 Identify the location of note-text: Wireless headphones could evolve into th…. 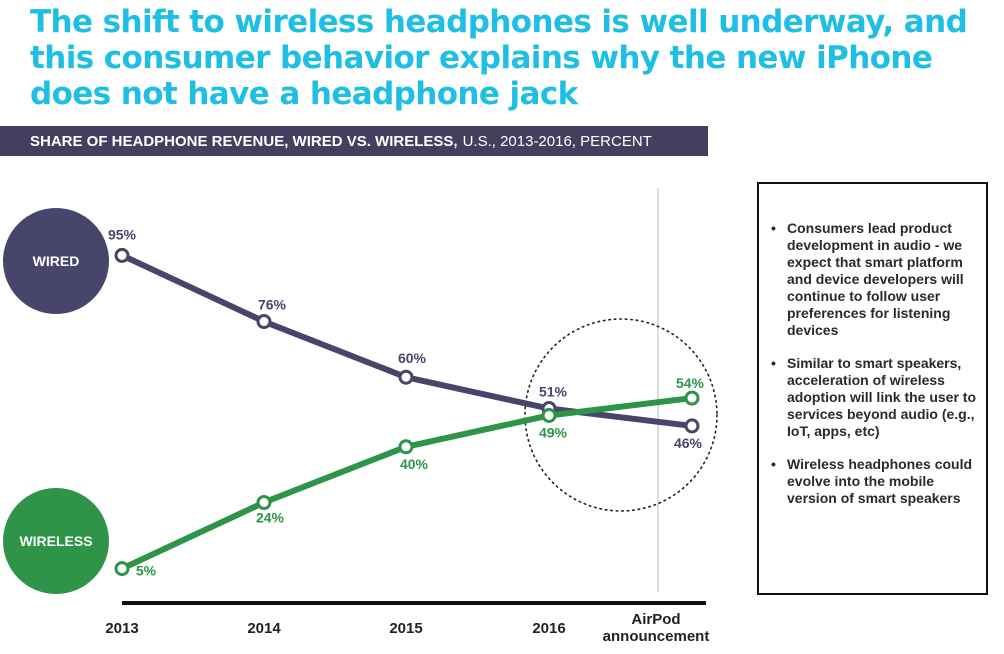
(880, 481).